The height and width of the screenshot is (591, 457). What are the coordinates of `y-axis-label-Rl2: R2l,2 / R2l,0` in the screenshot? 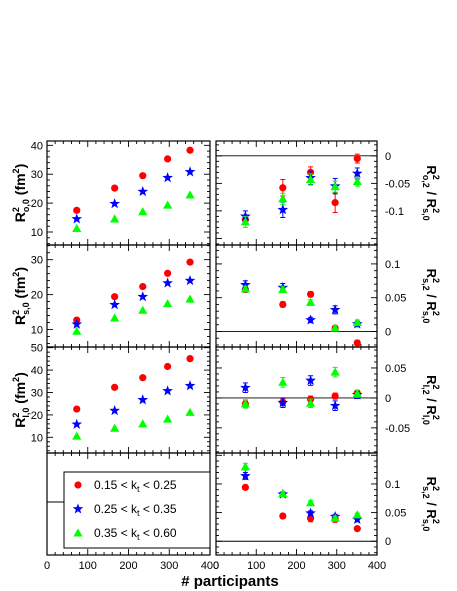 It's located at (431, 400).